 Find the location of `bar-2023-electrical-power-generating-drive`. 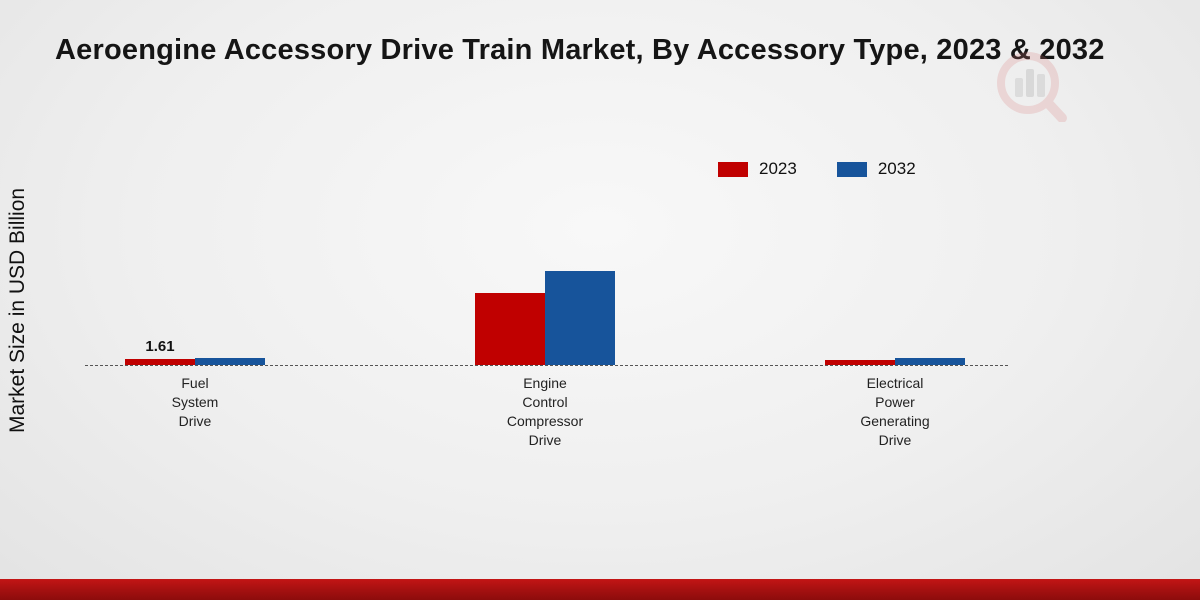

bar-2023-electrical-power-generating-drive is located at coordinates (860, 362).